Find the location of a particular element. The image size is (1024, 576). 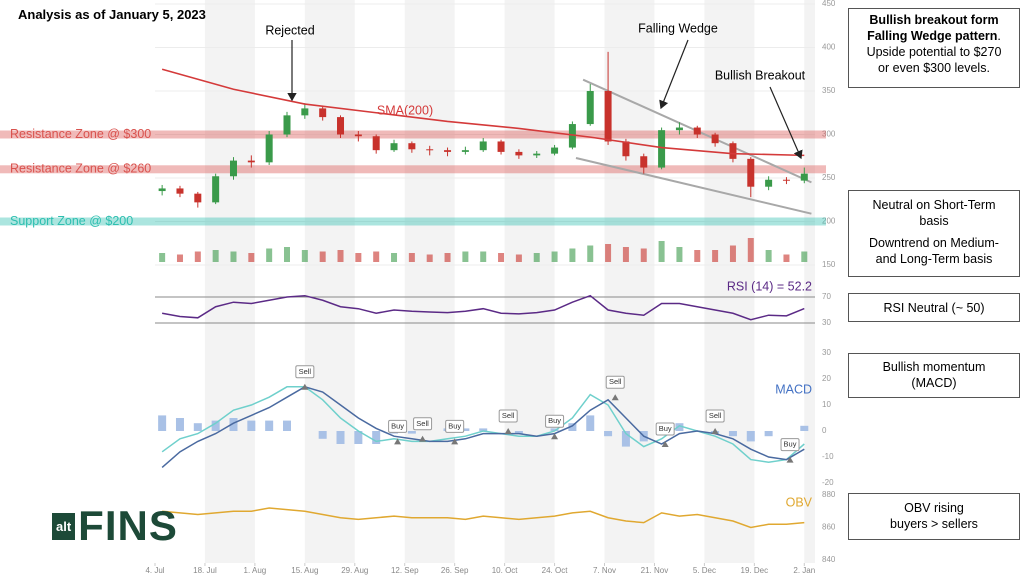

note-text: . is located at coordinates (999, 36).